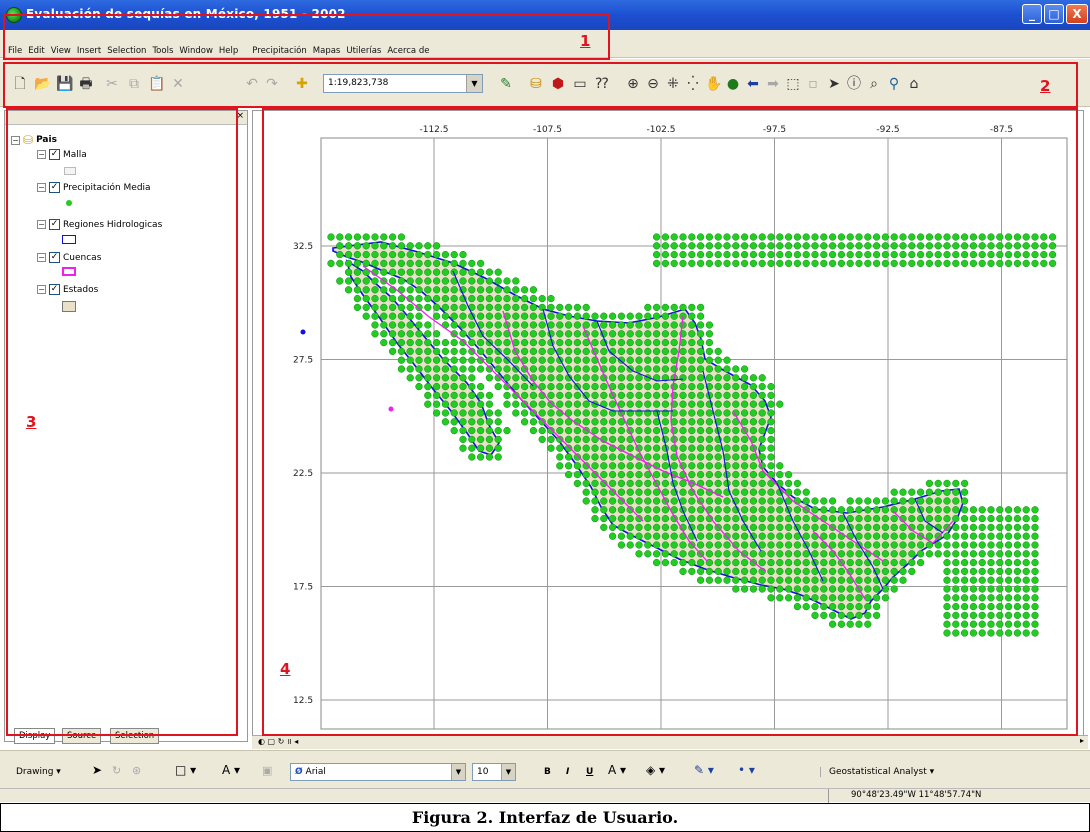 This screenshot has width=1090, height=832. Describe the element at coordinates (558, 84) in the screenshot. I see `arctoolbox-icon: ⬢` at that location.